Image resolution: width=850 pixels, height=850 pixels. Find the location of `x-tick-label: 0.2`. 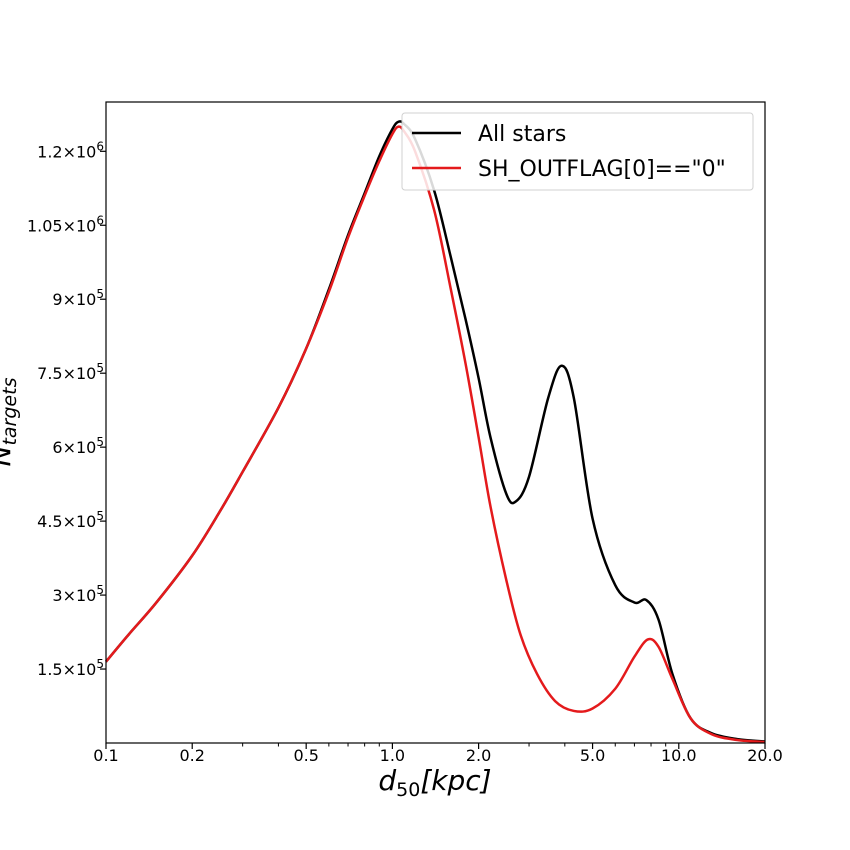

x-tick-label: 0.2 is located at coordinates (191, 755).